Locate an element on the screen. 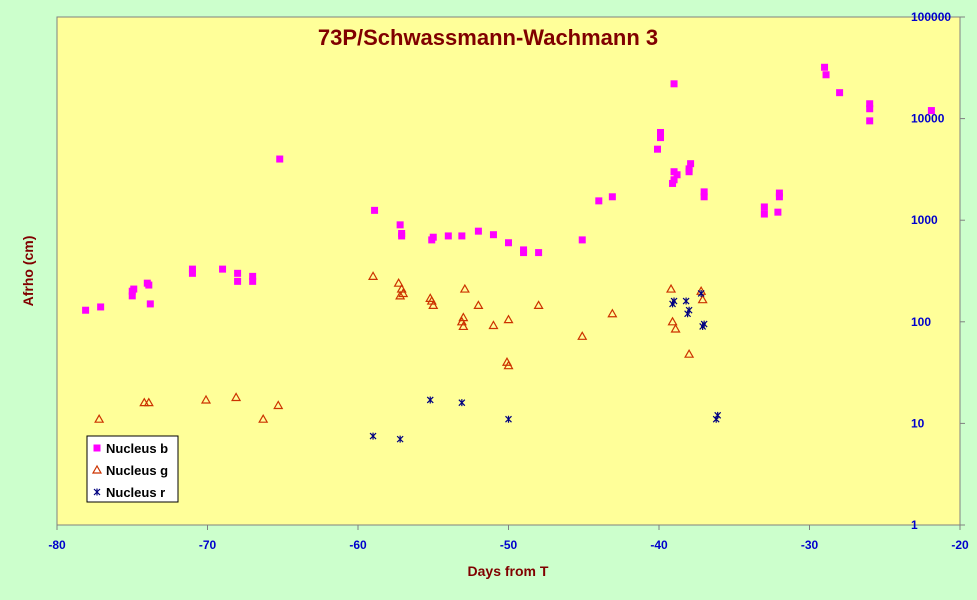 Image resolution: width=977 pixels, height=600 pixels. legend-label: Nucleus g is located at coordinates (137, 470).